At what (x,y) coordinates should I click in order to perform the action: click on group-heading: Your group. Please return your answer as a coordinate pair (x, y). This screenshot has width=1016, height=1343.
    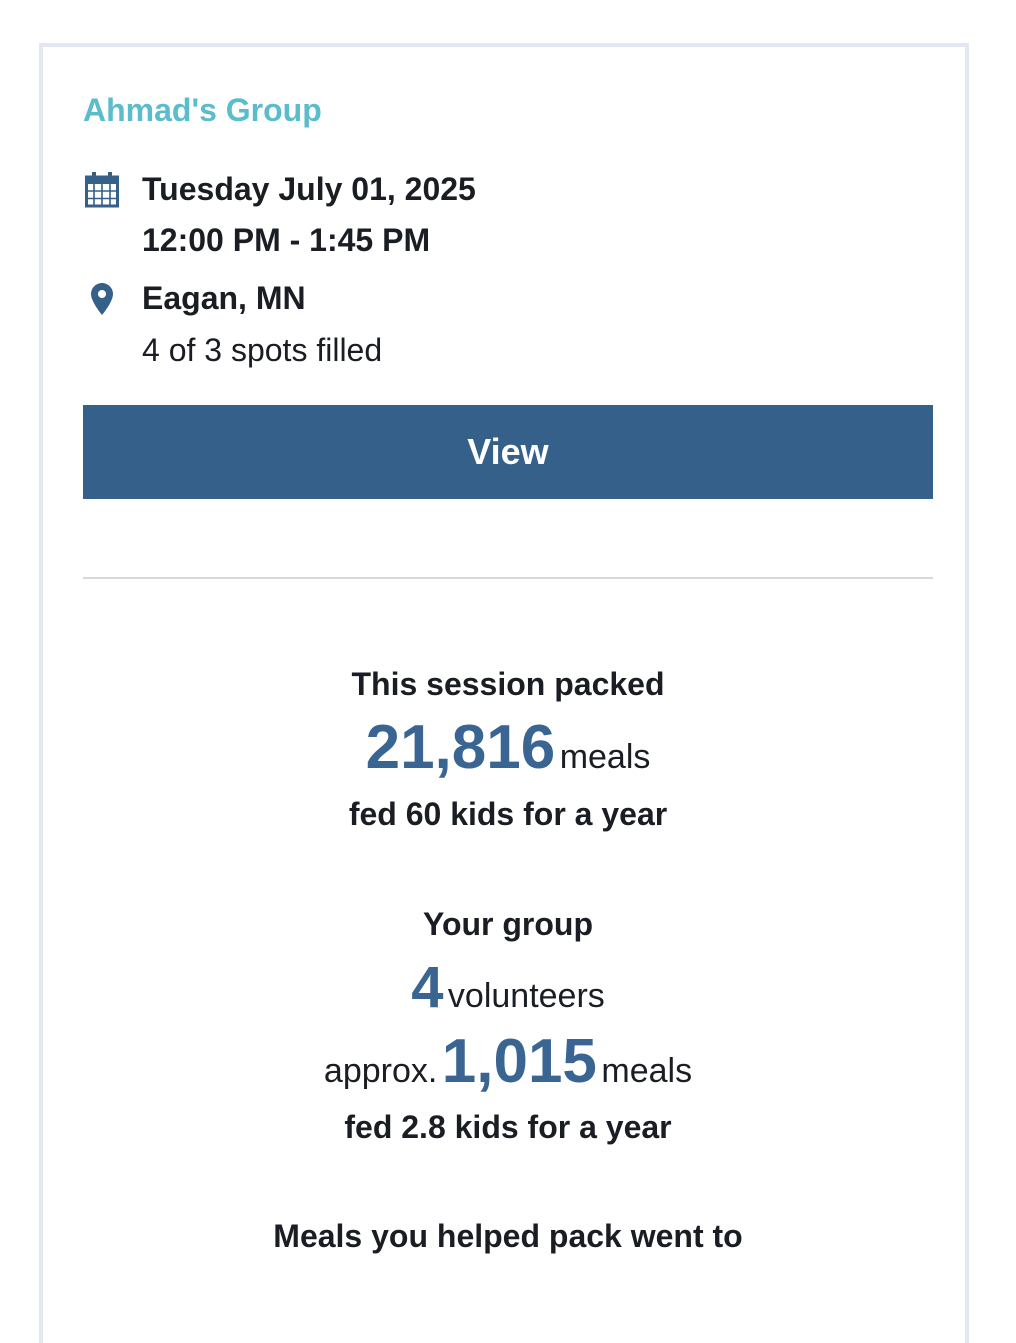
    Looking at the image, I should click on (508, 924).